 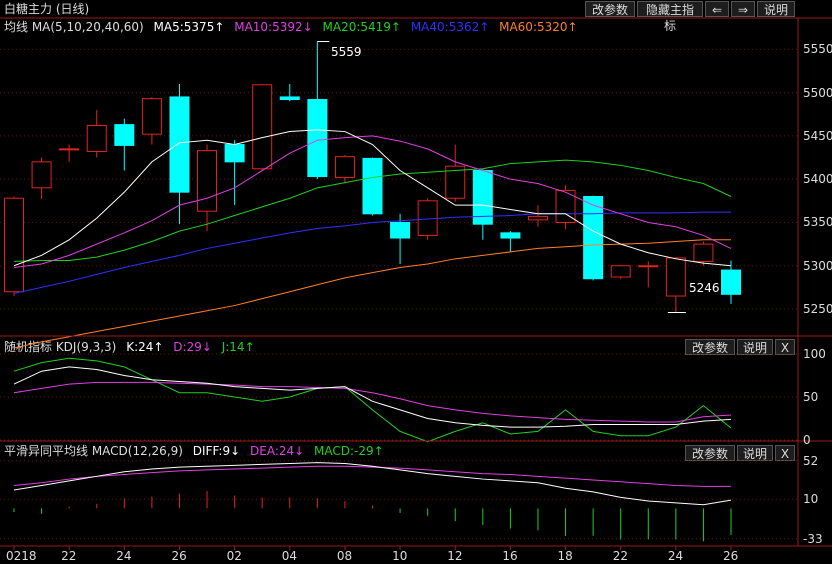 I want to click on price-axis-tick: 5300, so click(x=817, y=265).